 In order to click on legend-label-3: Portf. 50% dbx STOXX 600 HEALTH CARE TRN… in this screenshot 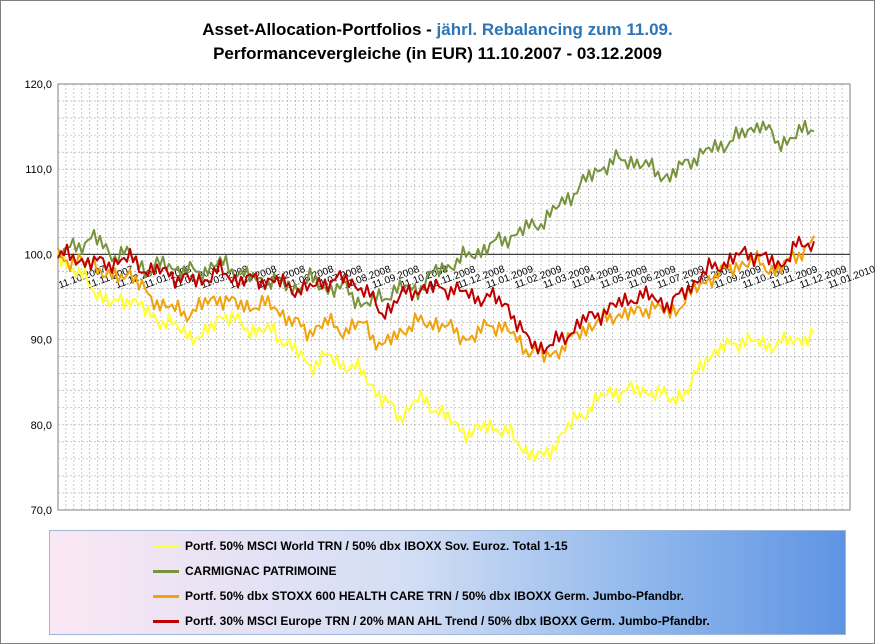, I will do `click(434, 596)`.